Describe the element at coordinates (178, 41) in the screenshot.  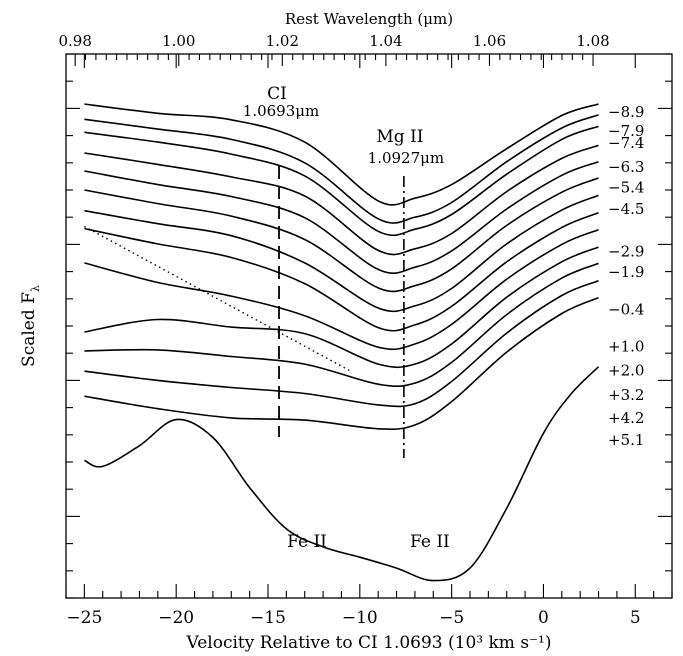
I see `top-tick-label: 1.00` at that location.